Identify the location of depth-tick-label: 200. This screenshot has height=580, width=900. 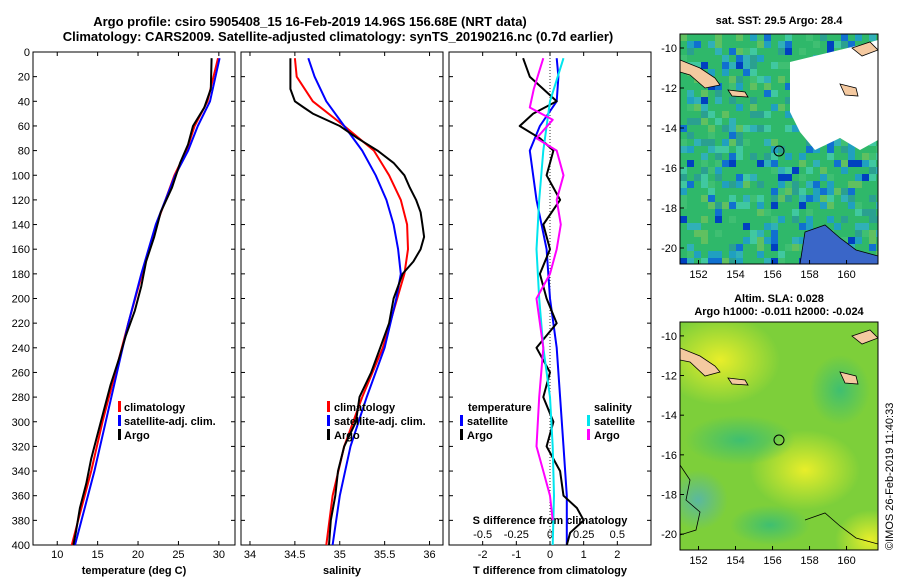
(21, 300).